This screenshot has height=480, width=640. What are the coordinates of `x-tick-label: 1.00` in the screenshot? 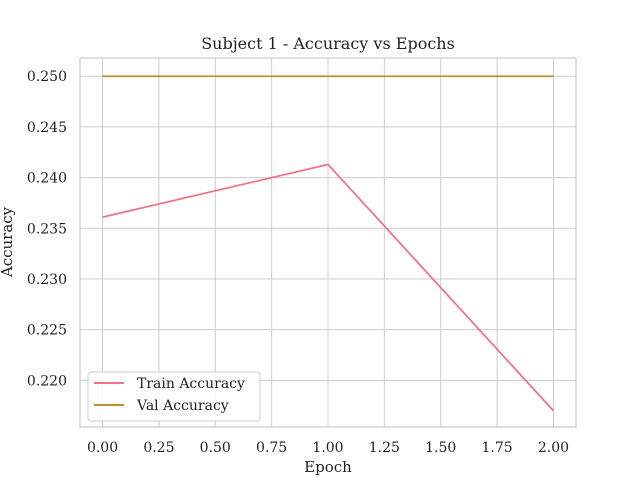 It's located at (327, 448).